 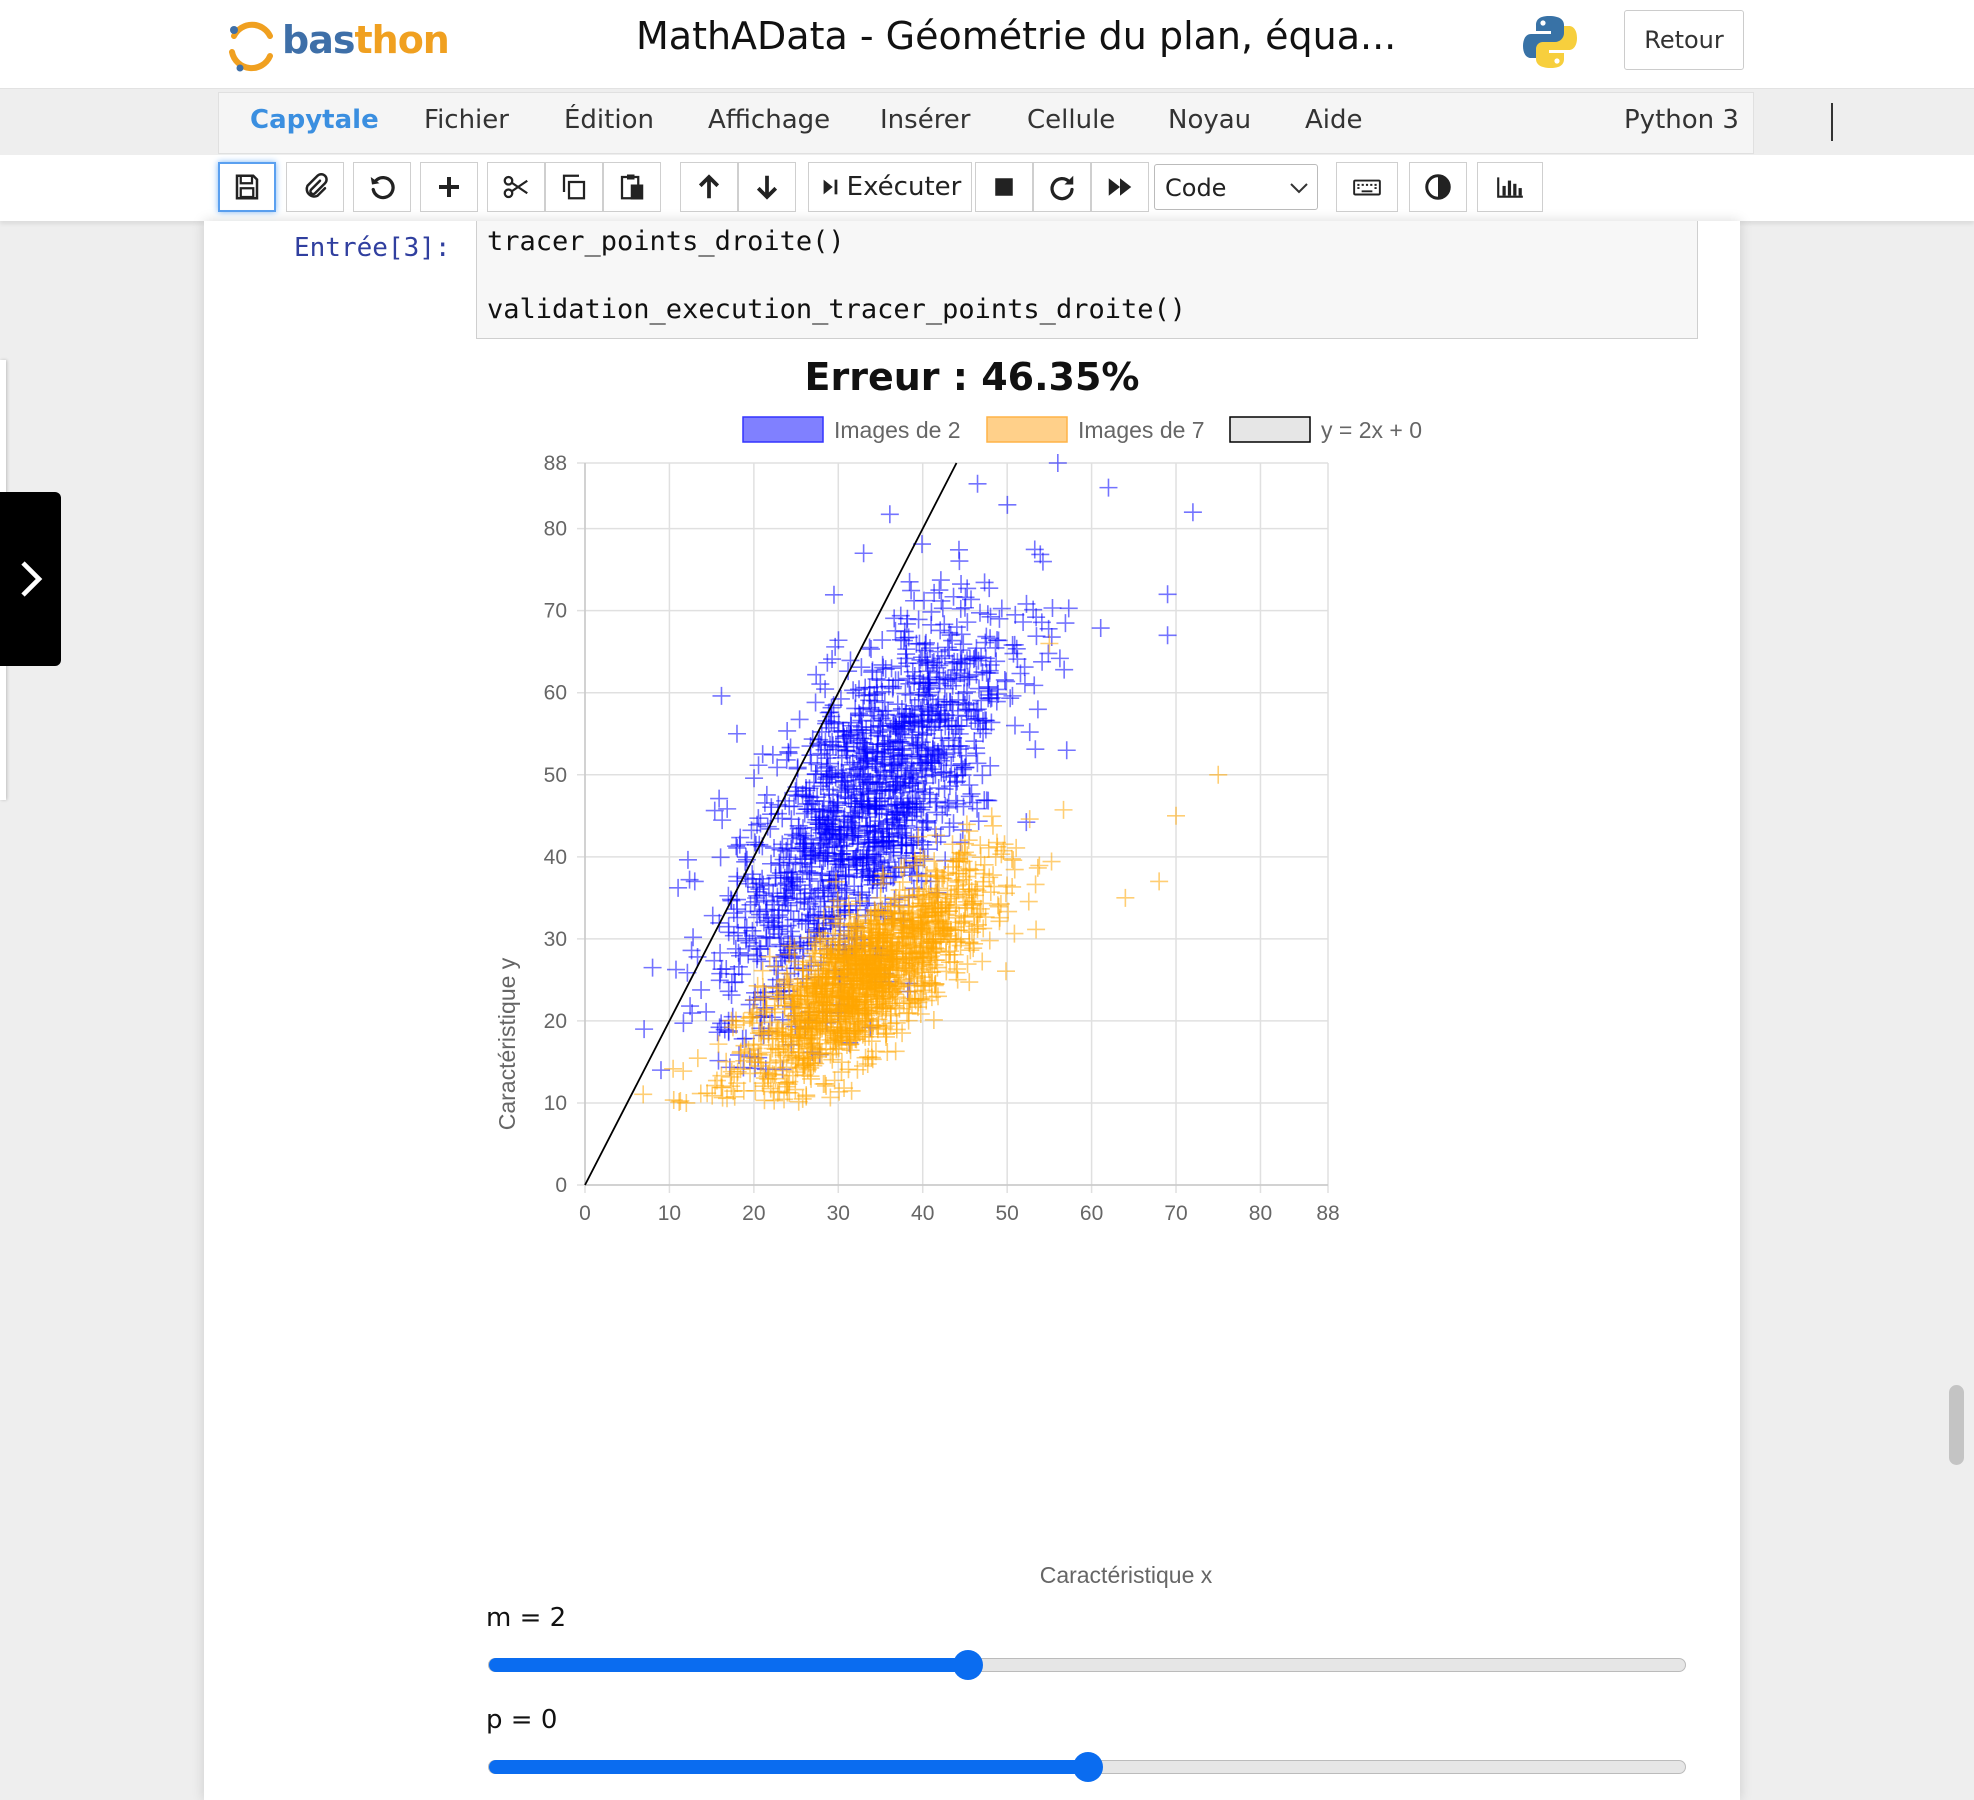 What do you see at coordinates (968, 1665) in the screenshot?
I see `slider-m-thumb` at bounding box center [968, 1665].